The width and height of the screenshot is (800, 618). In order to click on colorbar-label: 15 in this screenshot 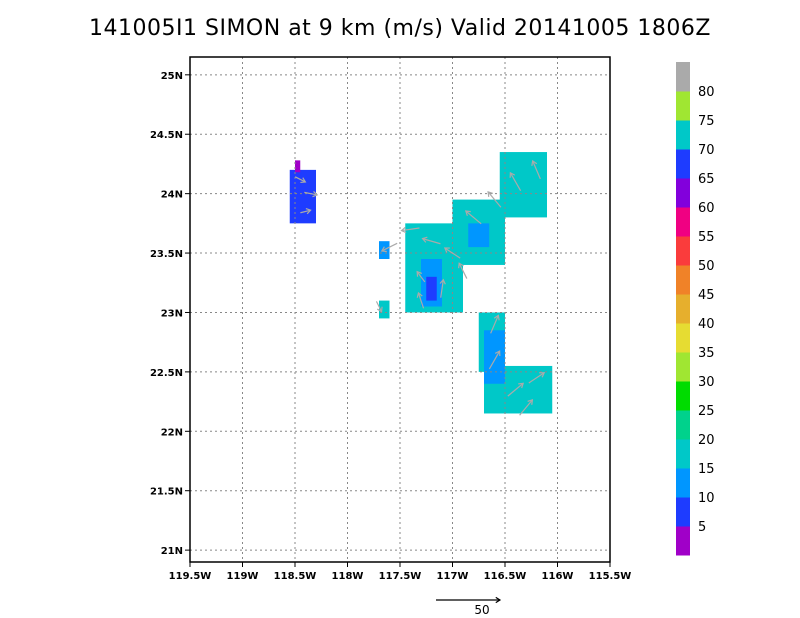, I will do `click(706, 469)`.